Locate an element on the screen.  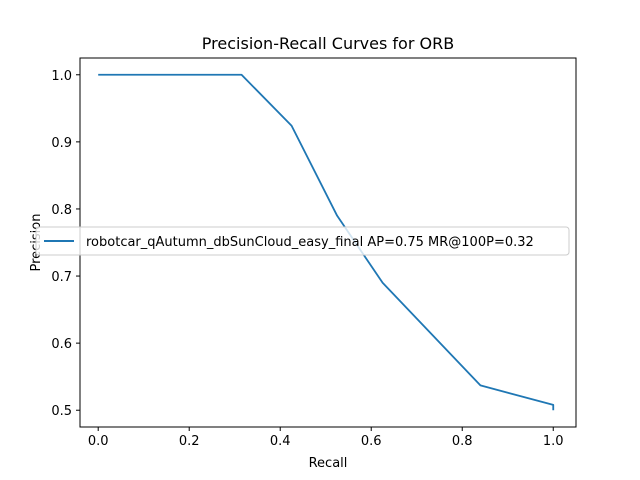
x-axis-label: Recall is located at coordinates (328, 463).